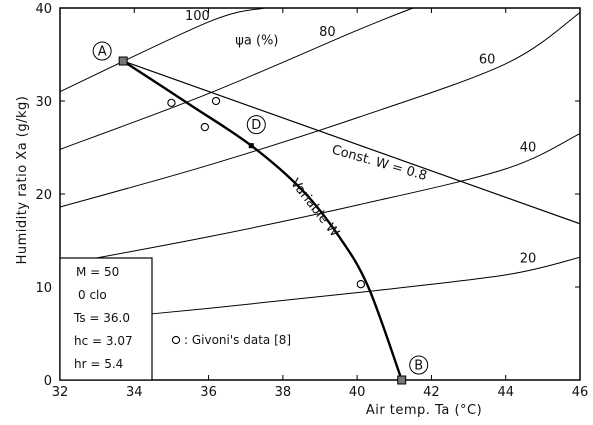 The width and height of the screenshot is (593, 425). I want to click on legend-line-hc: hc = 3.07, so click(103, 341).